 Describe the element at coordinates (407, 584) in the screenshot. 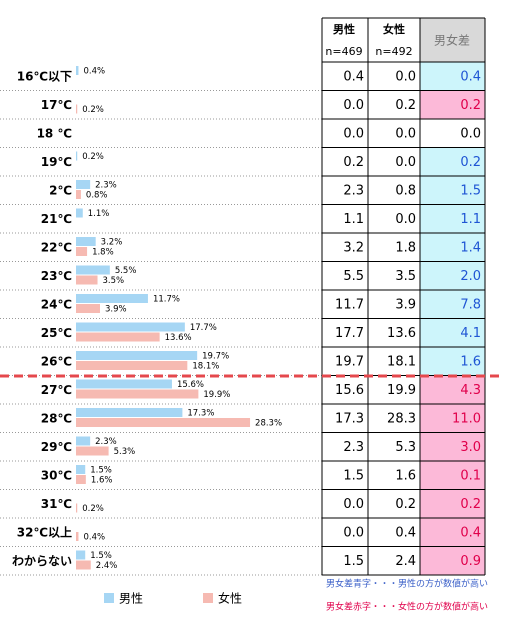

I see `note: 男女差青字・・・男性の方が数値が高い` at that location.